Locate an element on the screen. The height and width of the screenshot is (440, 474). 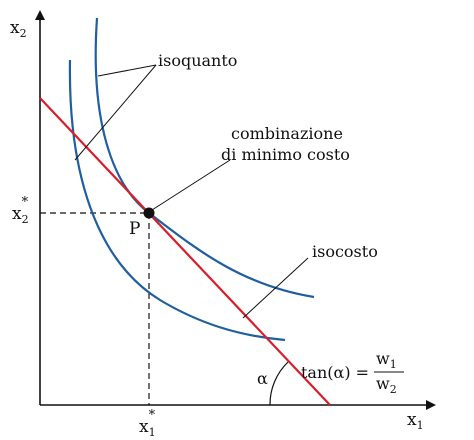
isoquant-label: isoquanto is located at coordinates (197, 60).